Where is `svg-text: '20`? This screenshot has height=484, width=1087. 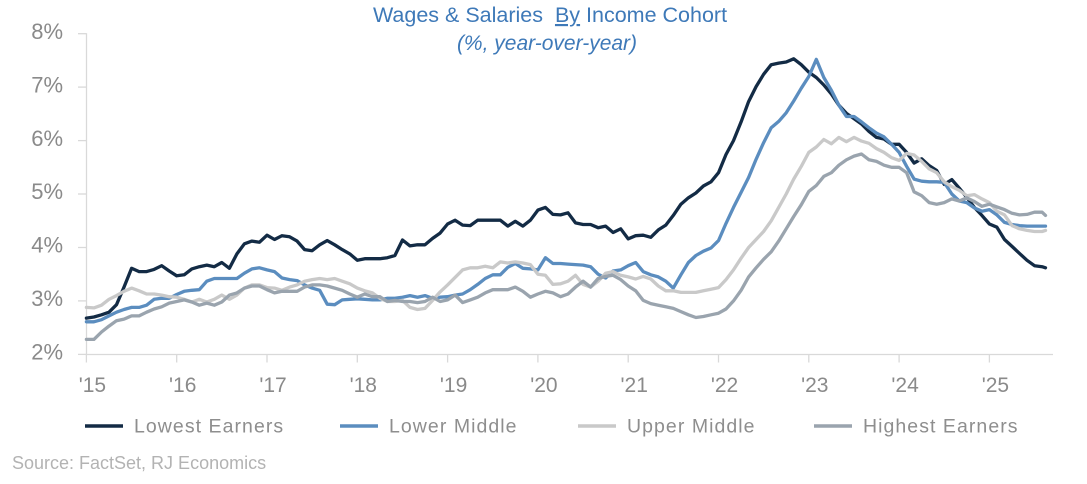
svg-text: '20 is located at coordinates (543, 385).